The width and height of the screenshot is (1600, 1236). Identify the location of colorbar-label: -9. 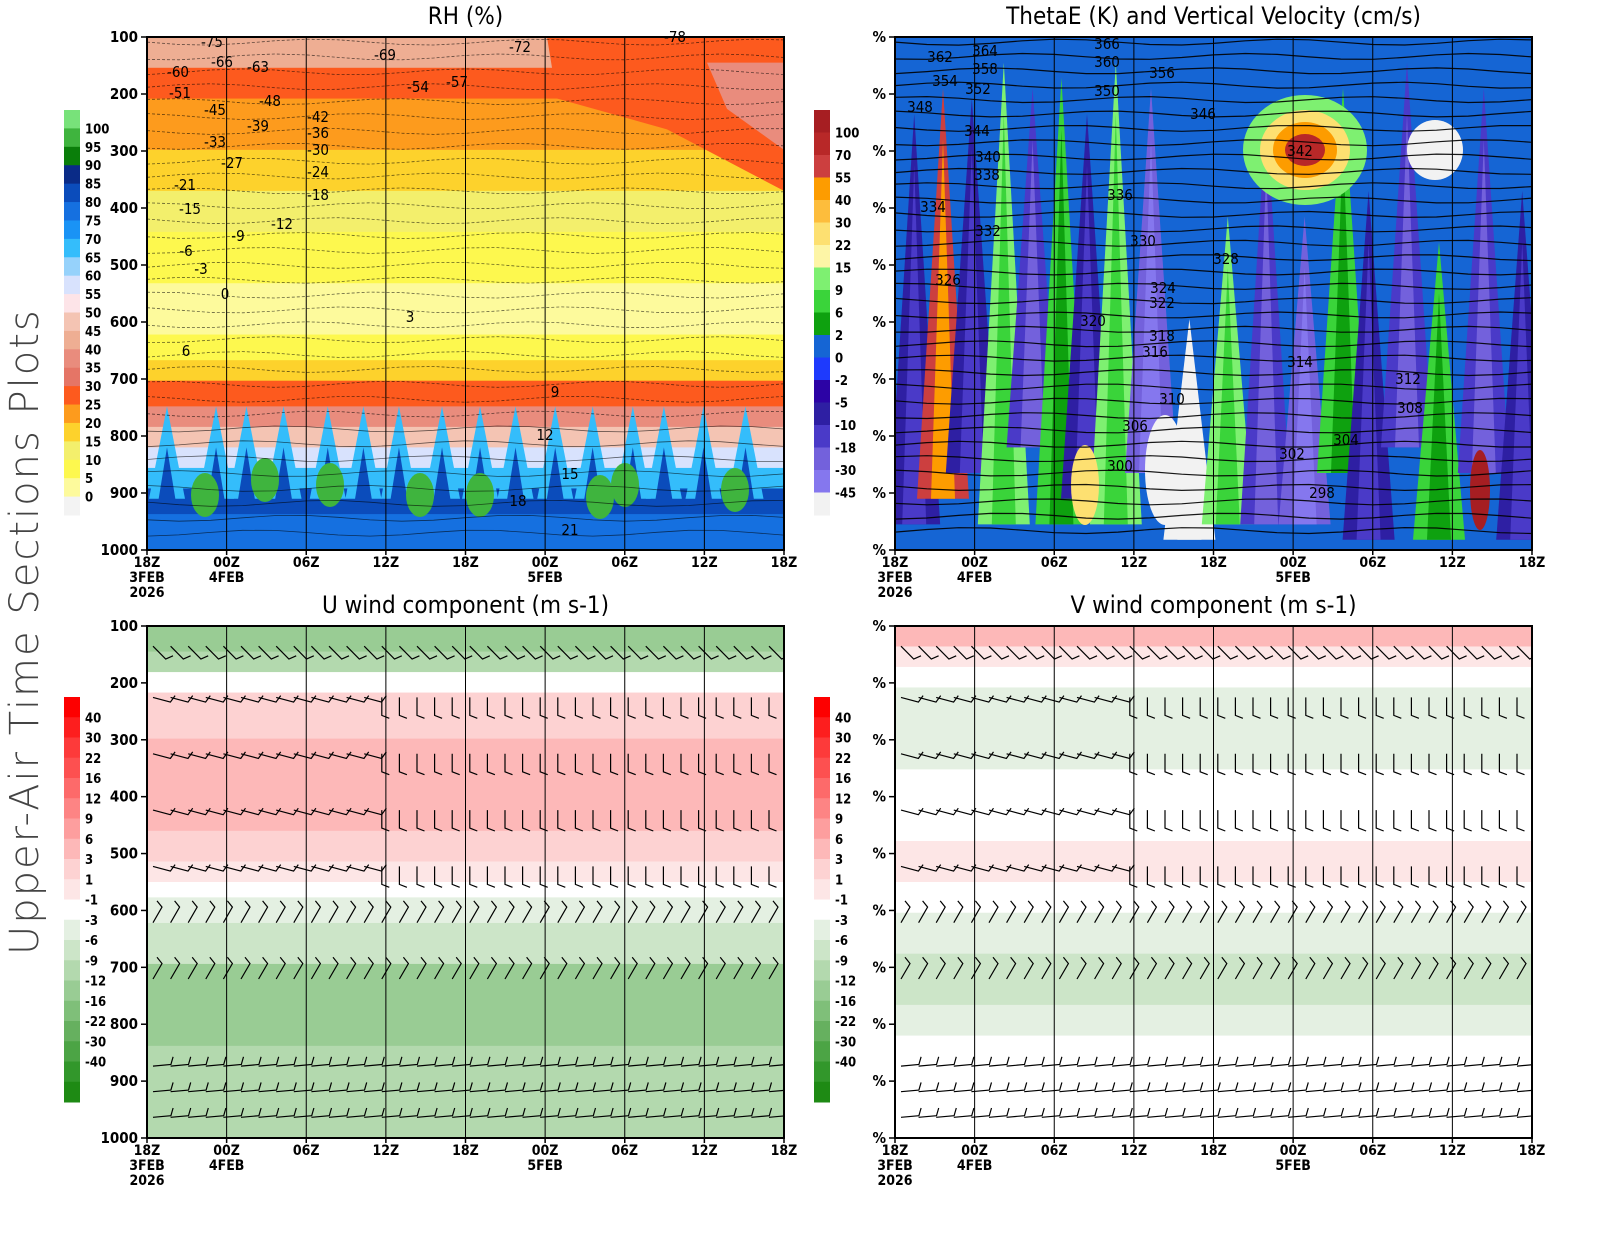
(91, 961).